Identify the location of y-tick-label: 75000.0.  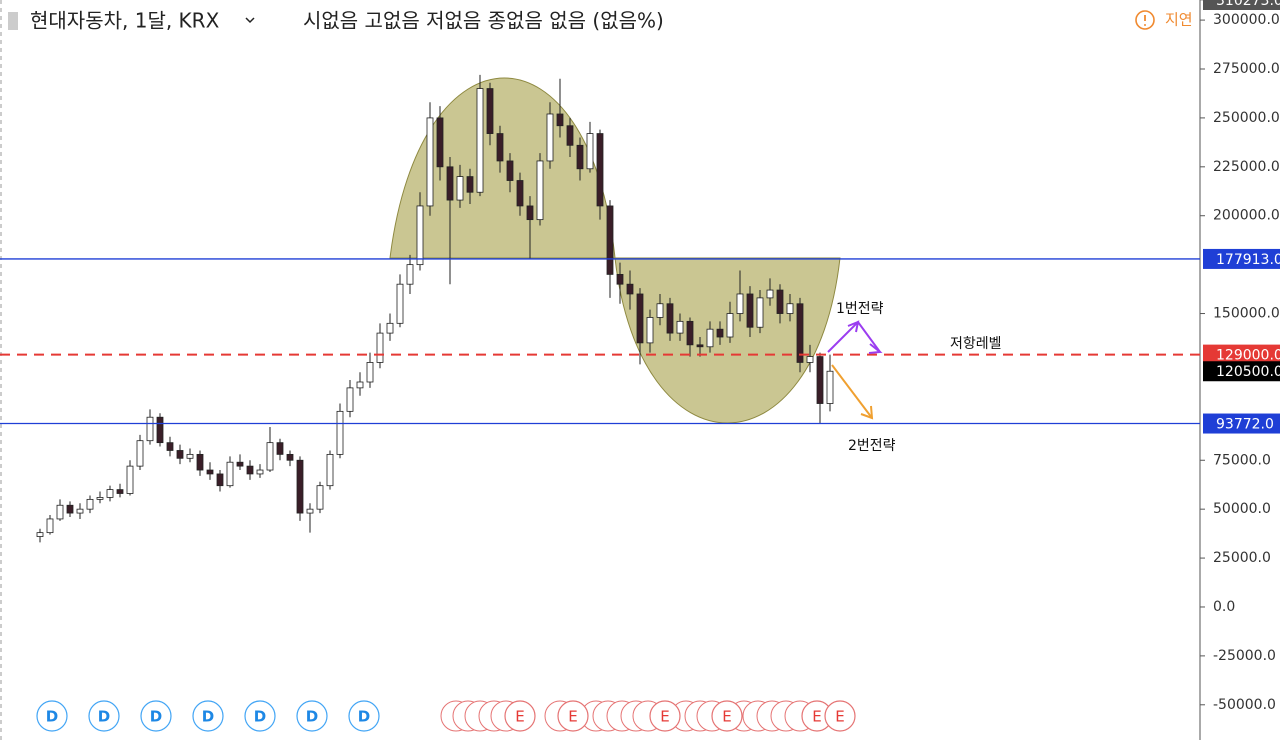
(1242, 460).